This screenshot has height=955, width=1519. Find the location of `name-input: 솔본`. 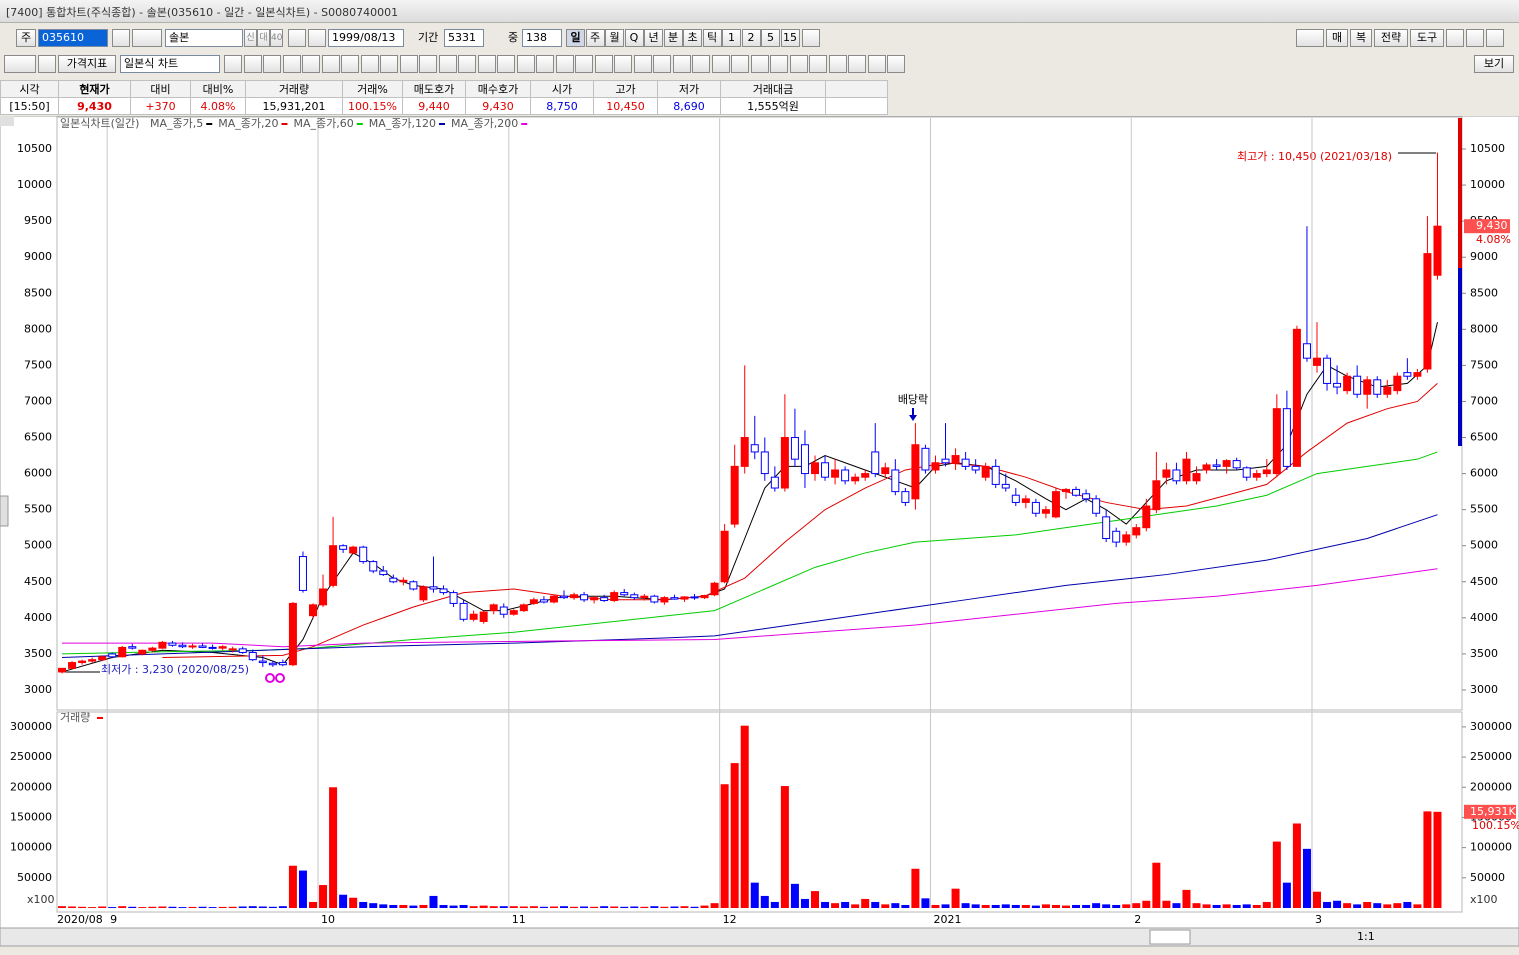

name-input: 솔본 is located at coordinates (204, 38).